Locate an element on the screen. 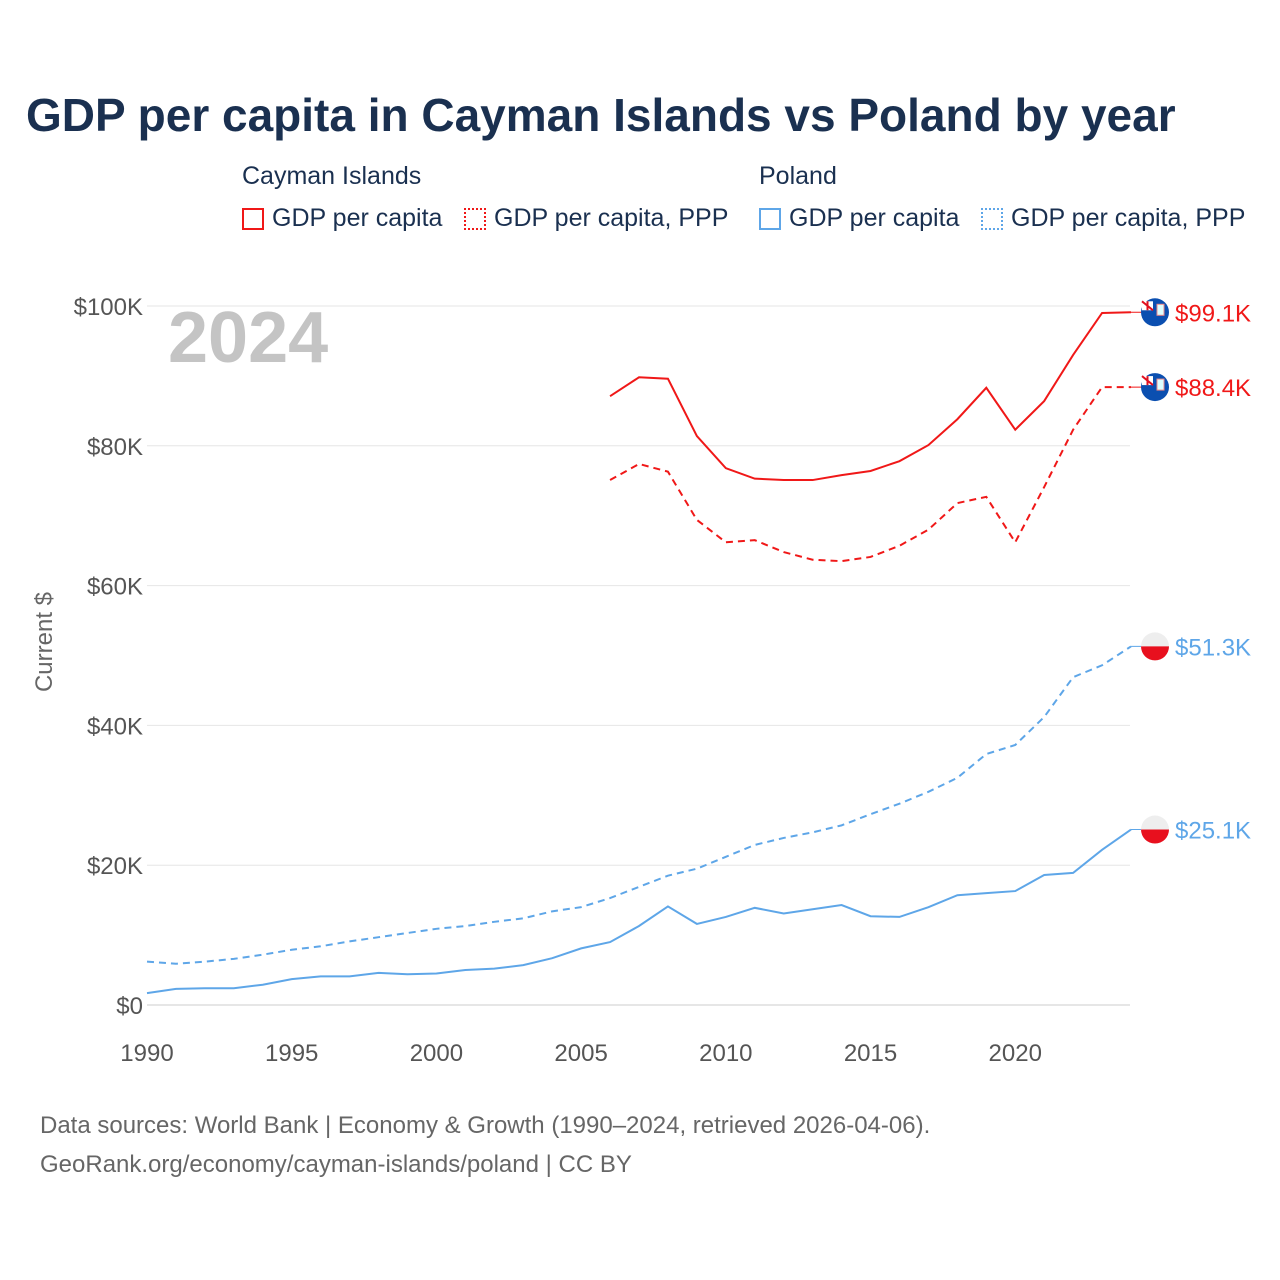  year-watermark: 2024 is located at coordinates (248, 338).